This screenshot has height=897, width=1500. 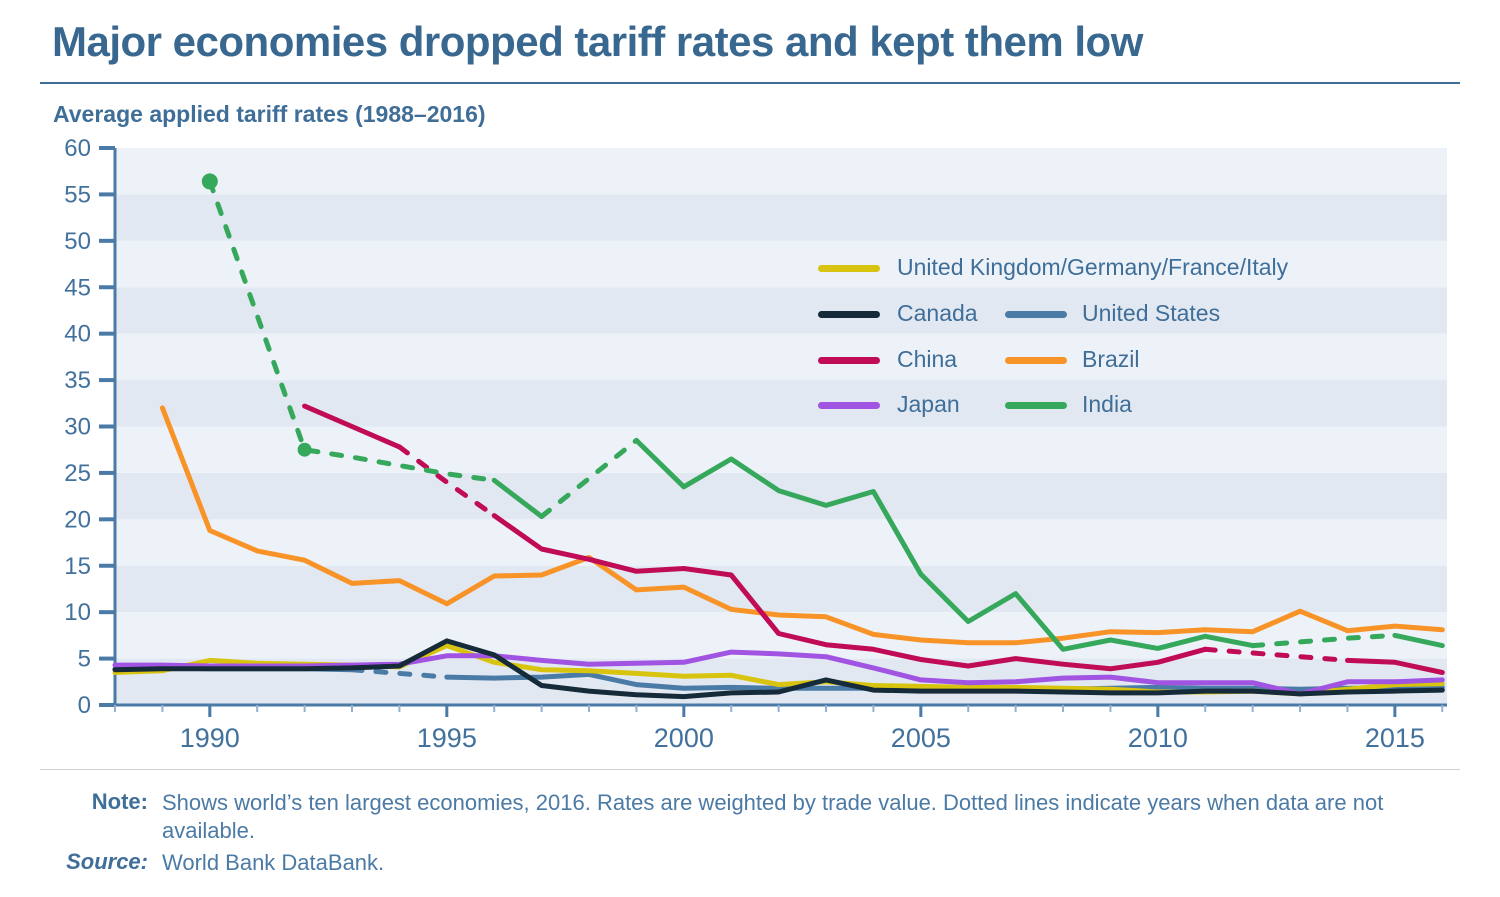 I want to click on title-divider, so click(x=750, y=83).